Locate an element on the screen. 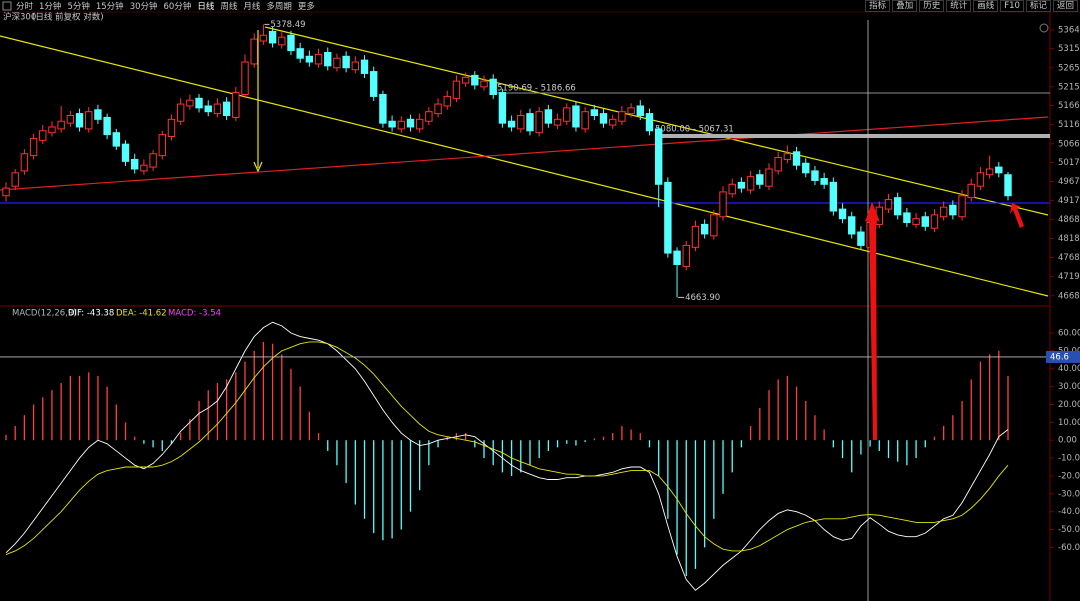 The height and width of the screenshot is (601, 1080). period-tab: 60分钟 is located at coordinates (177, 7).